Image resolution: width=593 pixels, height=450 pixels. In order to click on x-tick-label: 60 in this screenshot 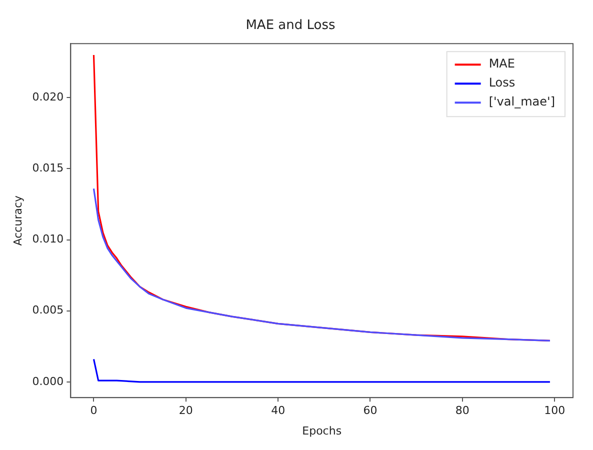, I will do `click(370, 411)`.